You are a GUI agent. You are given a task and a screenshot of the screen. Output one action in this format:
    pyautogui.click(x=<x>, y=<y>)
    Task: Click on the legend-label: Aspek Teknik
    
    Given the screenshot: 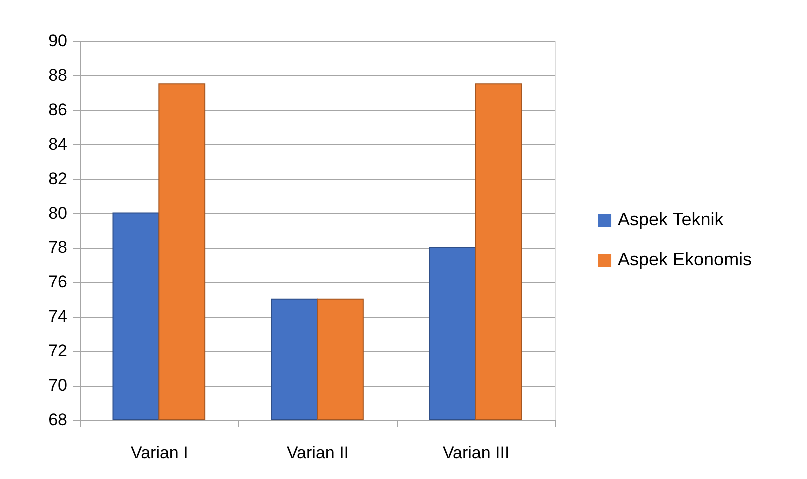 What is the action you would take?
    pyautogui.click(x=671, y=220)
    